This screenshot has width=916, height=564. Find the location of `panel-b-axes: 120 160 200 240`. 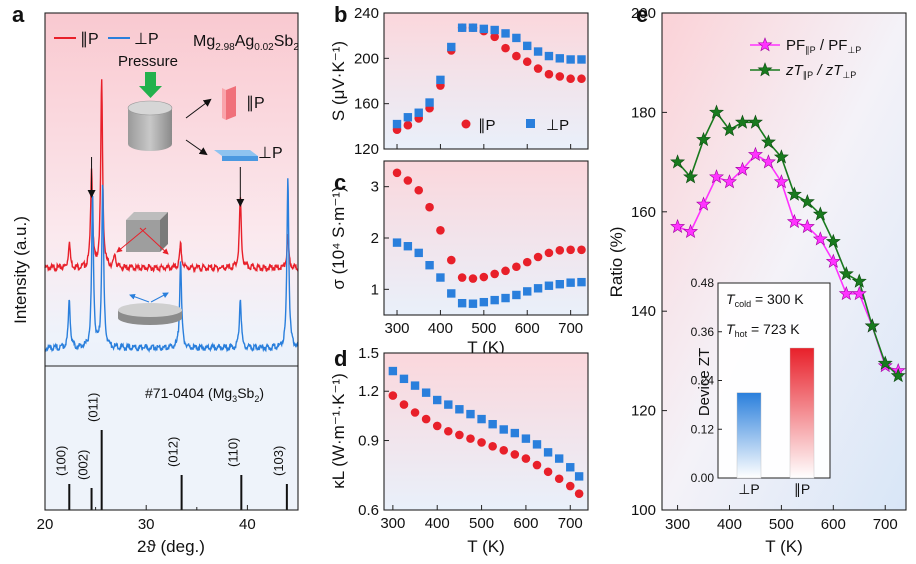

panel-b-axes: 120 160 200 240 is located at coordinates (471, 81).